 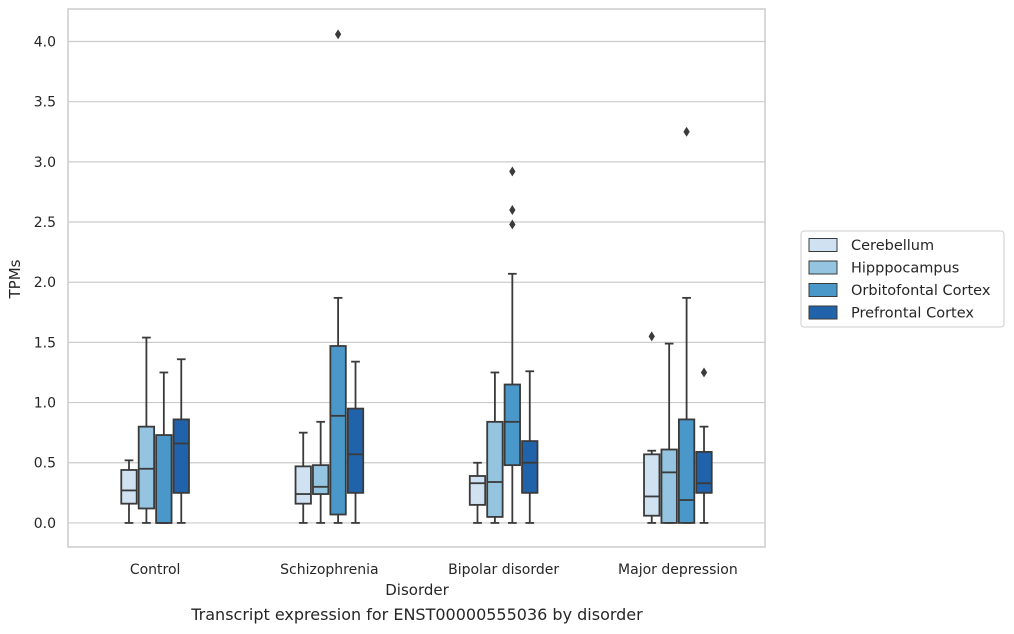 I want to click on y-tick-label: 1.0, so click(x=45, y=404).